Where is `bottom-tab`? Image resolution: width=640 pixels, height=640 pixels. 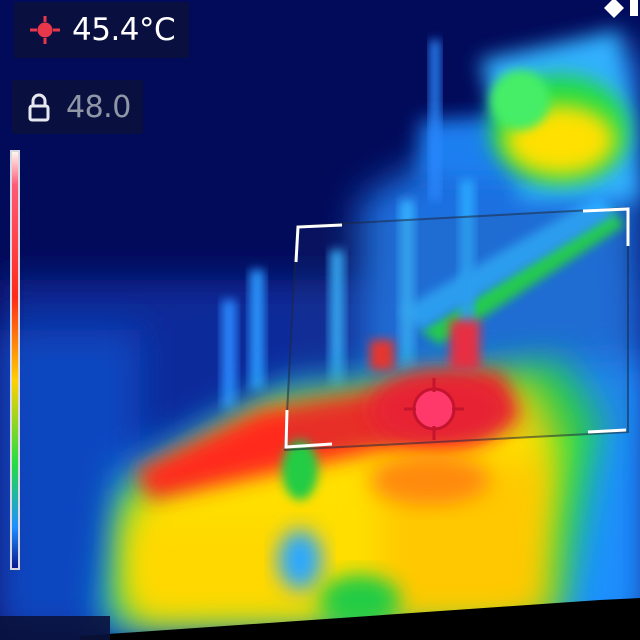
bottom-tab is located at coordinates (55, 628).